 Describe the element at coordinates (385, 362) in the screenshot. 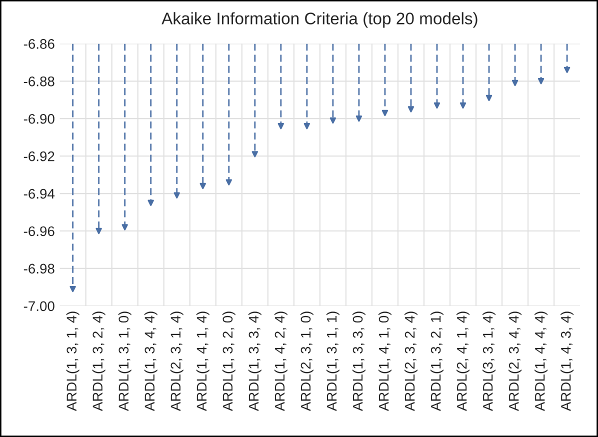

I see `x-tick-label: ARDL(1, 4, 1, 0)` at that location.